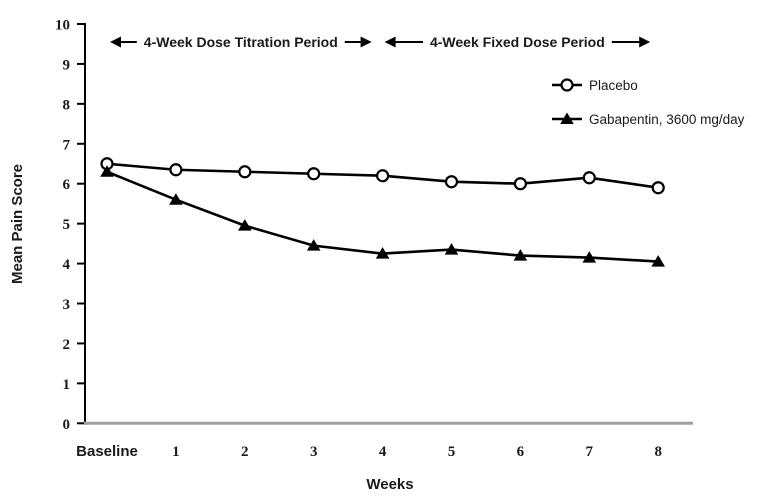 This screenshot has height=499, width=760. What do you see at coordinates (383, 452) in the screenshot?
I see `x-tick-label: 4` at bounding box center [383, 452].